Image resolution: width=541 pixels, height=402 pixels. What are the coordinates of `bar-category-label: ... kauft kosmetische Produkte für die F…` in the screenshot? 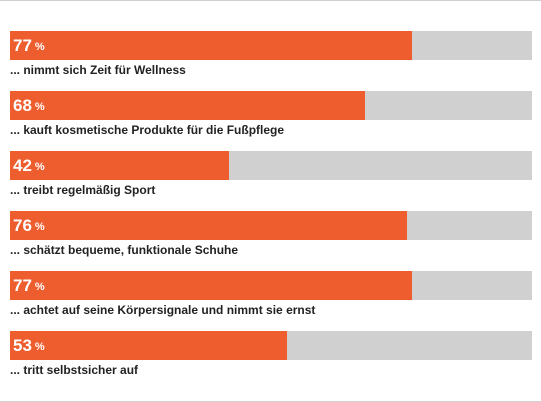 It's located at (147, 130).